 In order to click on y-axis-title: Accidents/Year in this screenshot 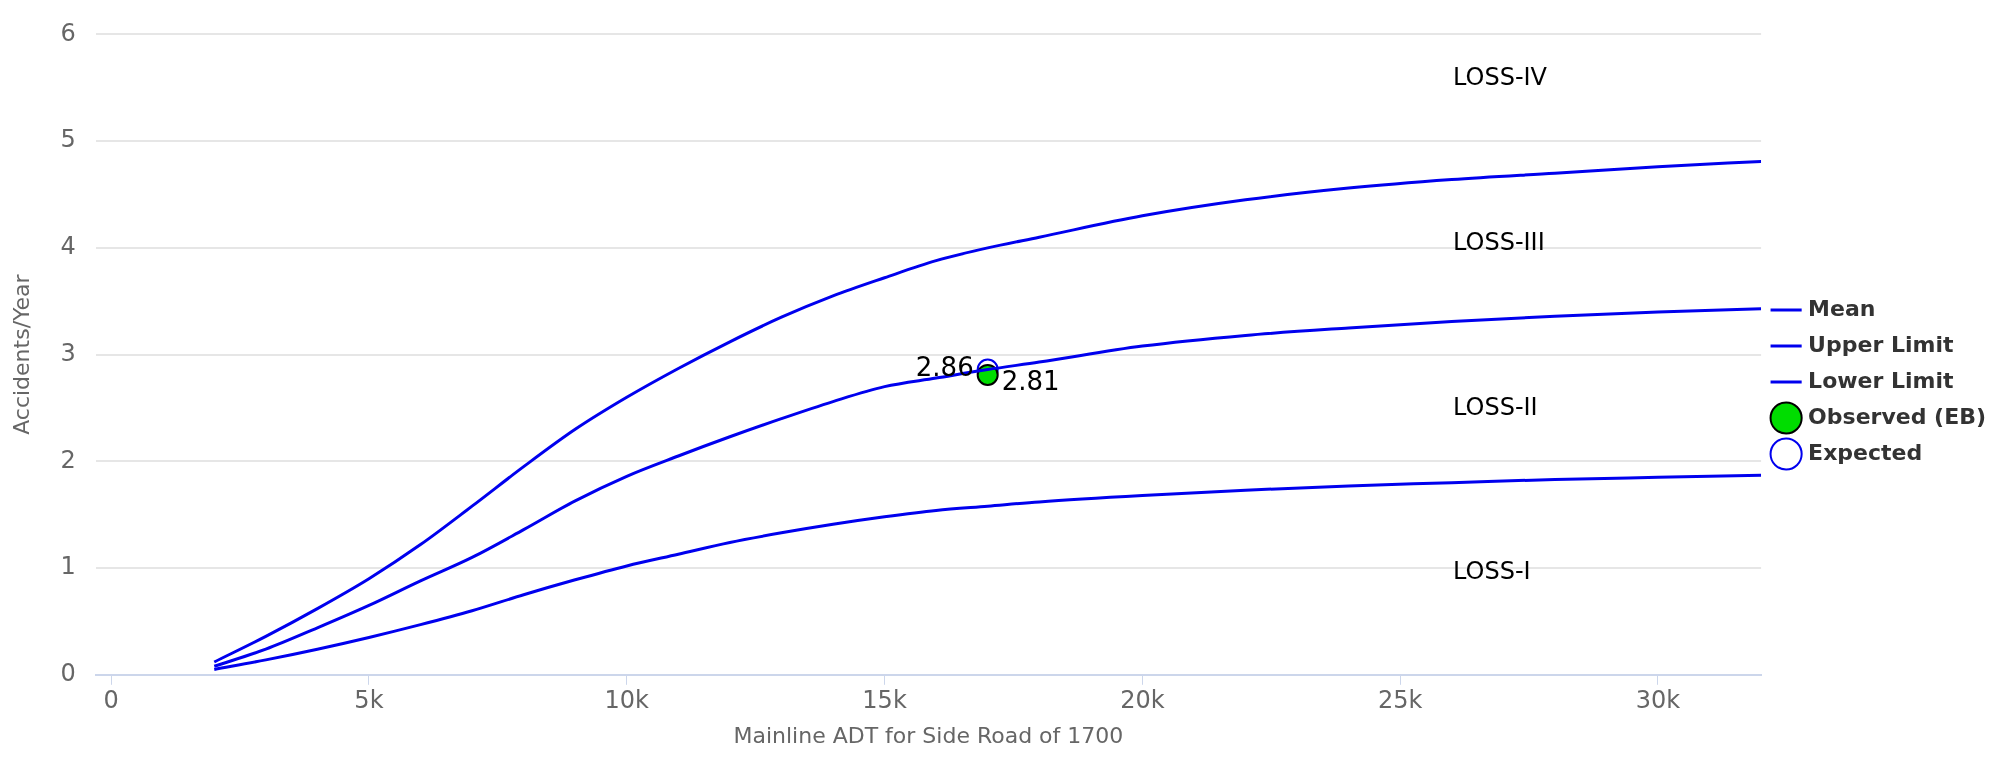, I will do `click(21, 354)`.